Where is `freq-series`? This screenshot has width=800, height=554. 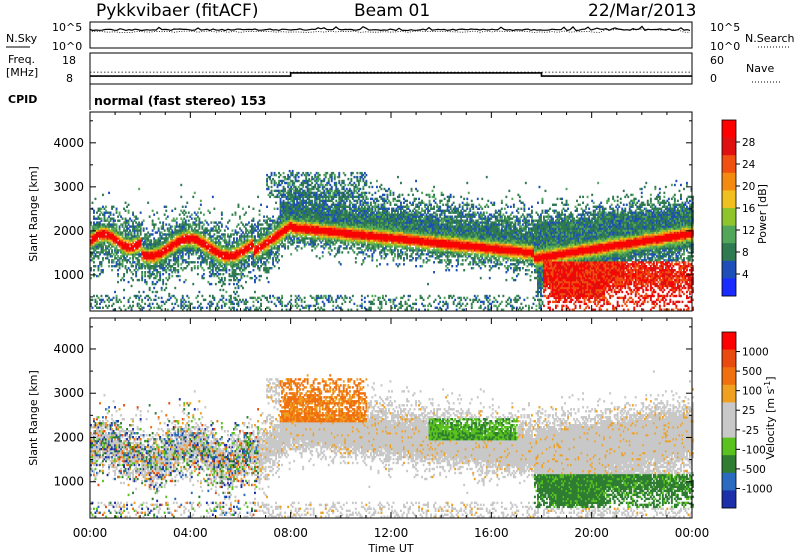 freq-series is located at coordinates (391, 74).